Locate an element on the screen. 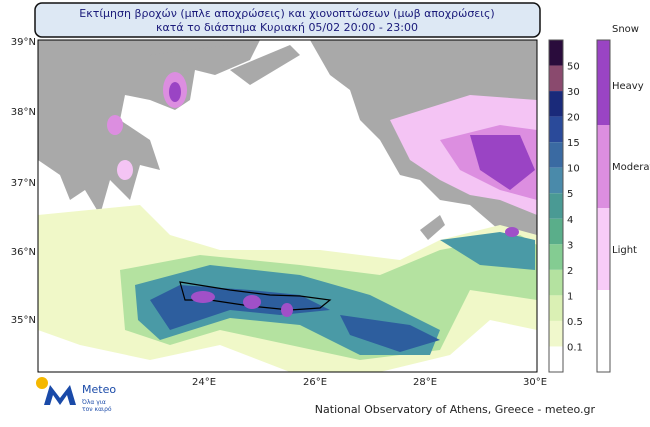  colorbar-label: 0.5 is located at coordinates (575, 322).